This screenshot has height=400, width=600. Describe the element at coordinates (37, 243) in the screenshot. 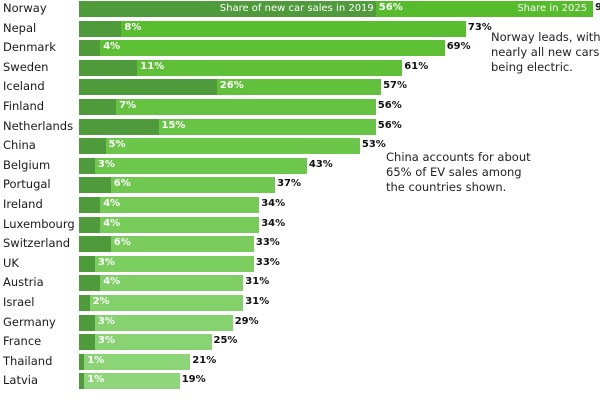

I see `country-label: Switzerland` at that location.